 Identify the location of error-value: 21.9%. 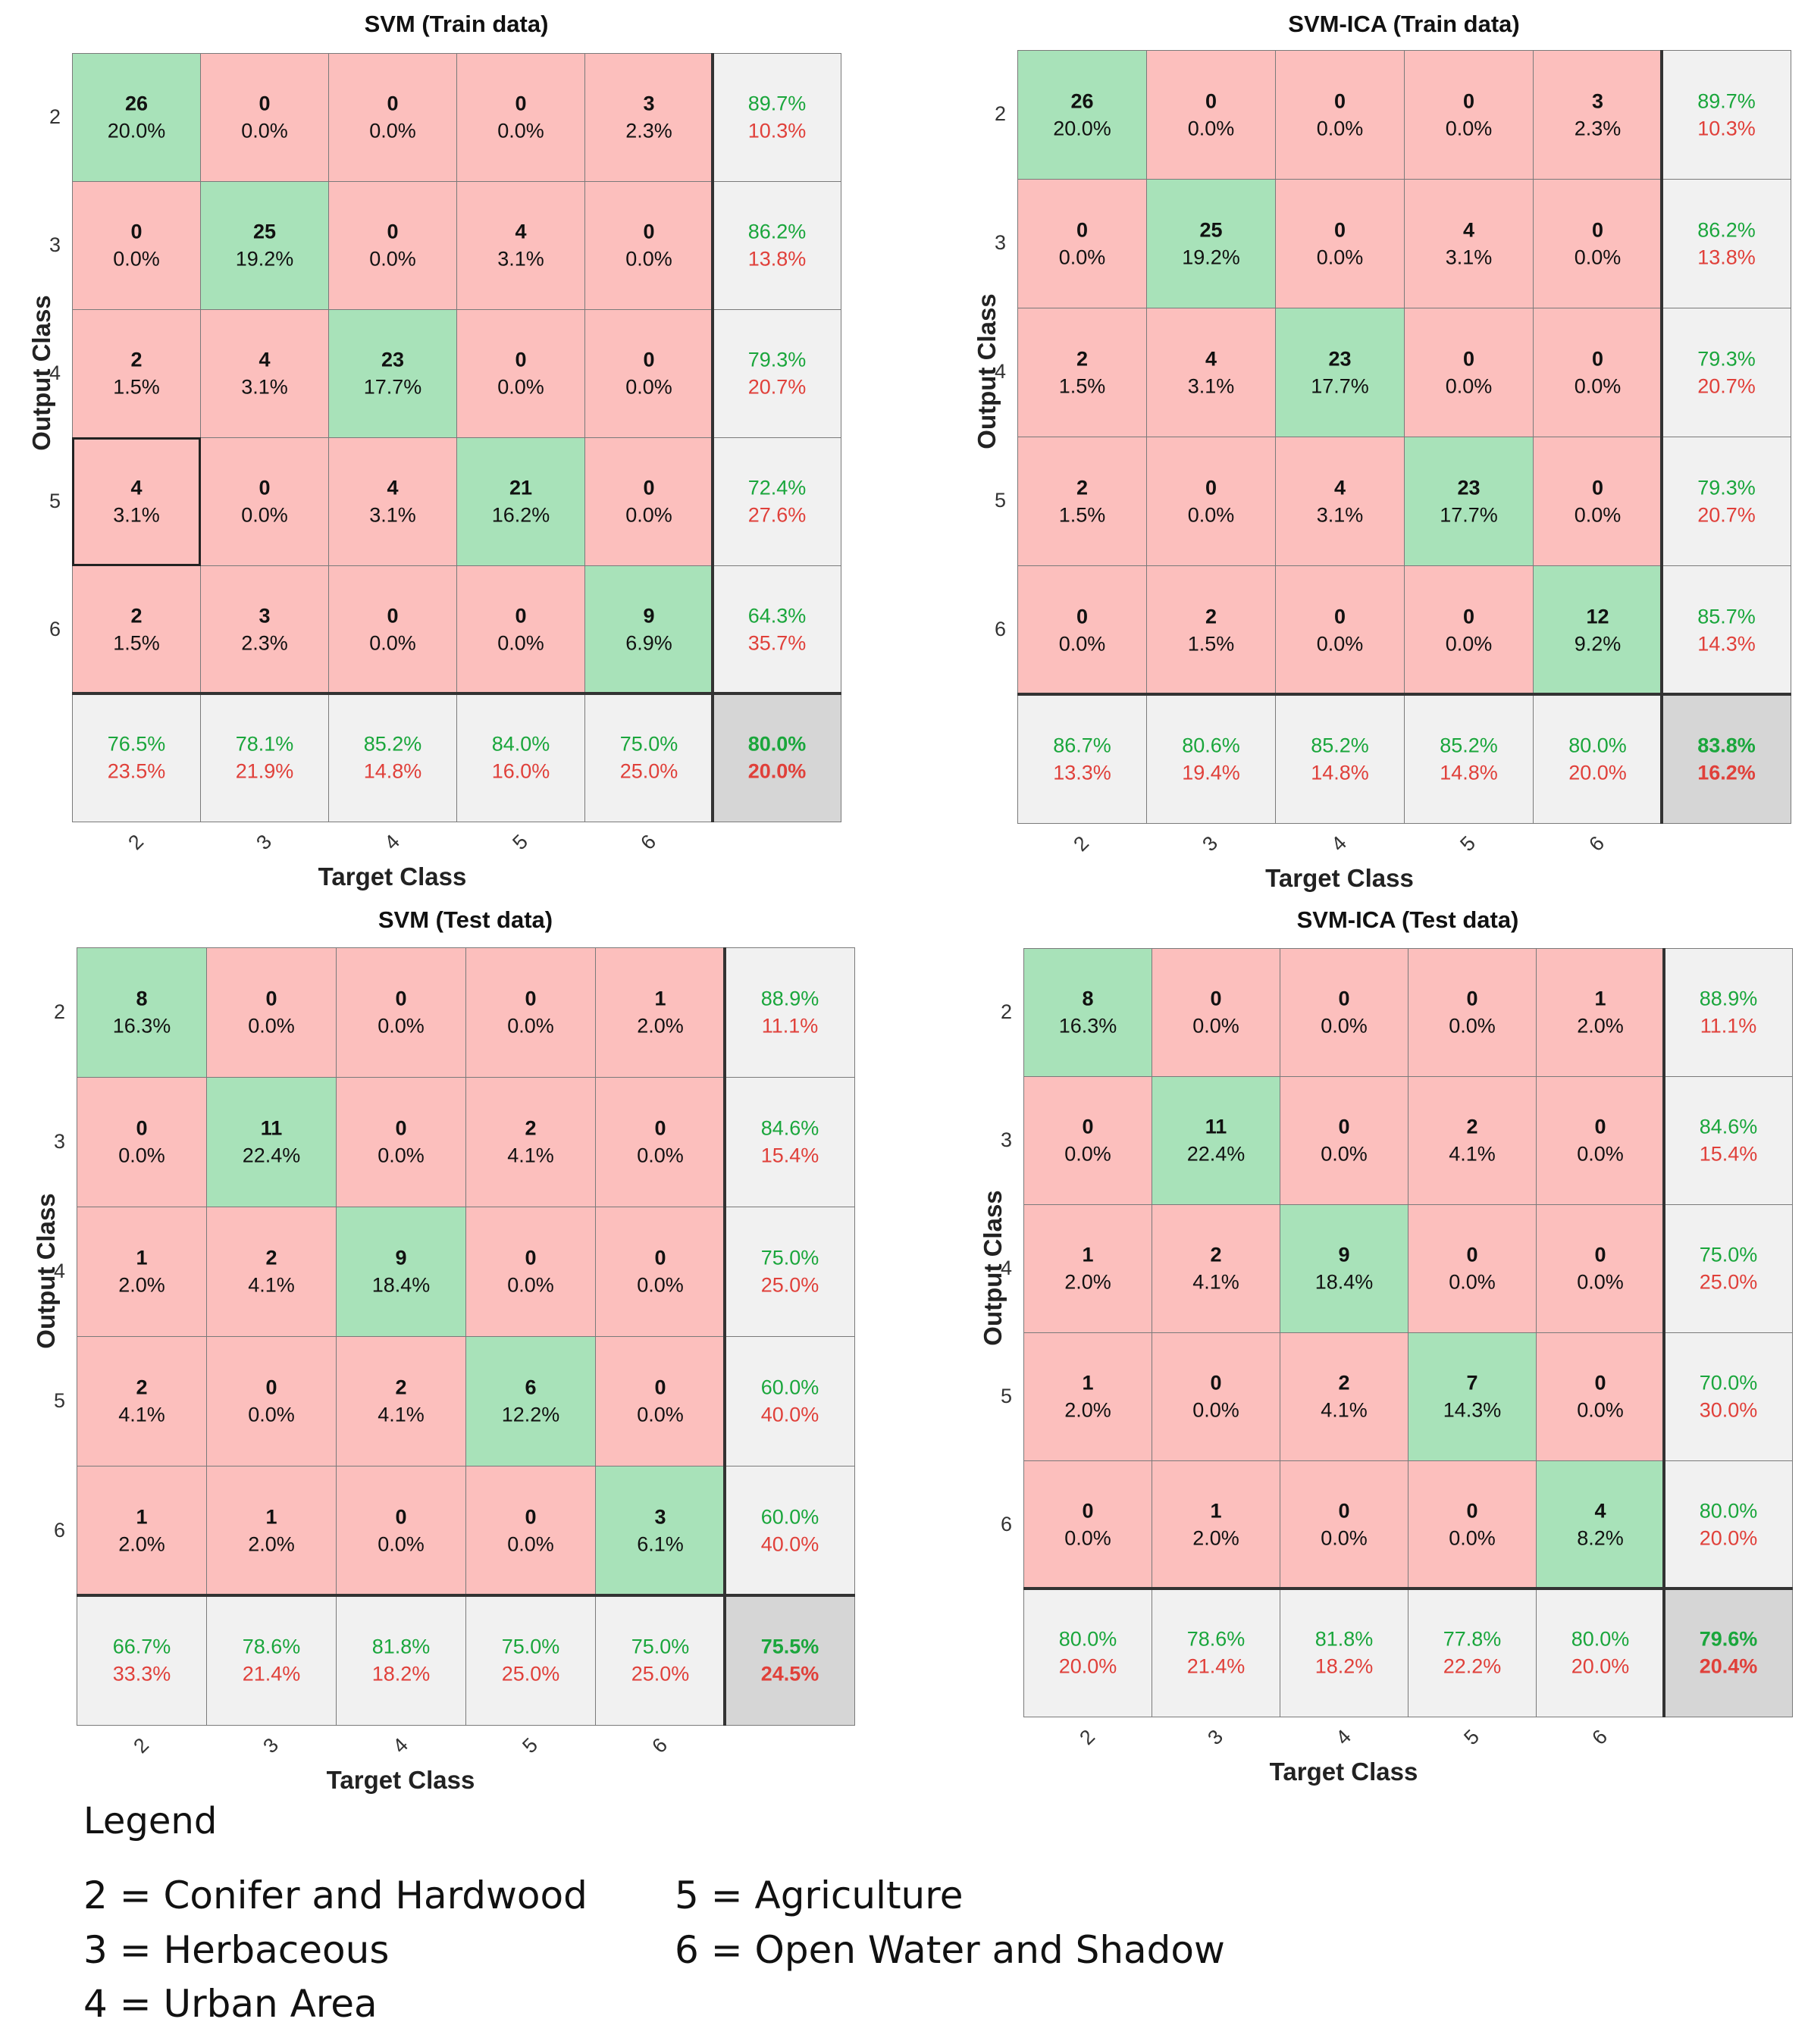
(264, 771).